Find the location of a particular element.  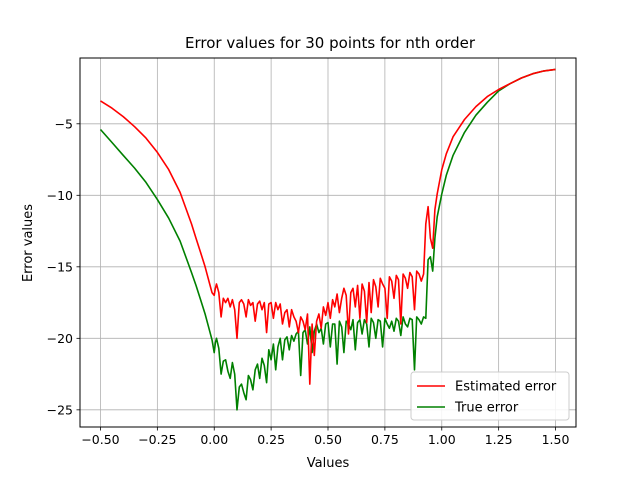

legend: Estimated error True error is located at coordinates (490, 396).